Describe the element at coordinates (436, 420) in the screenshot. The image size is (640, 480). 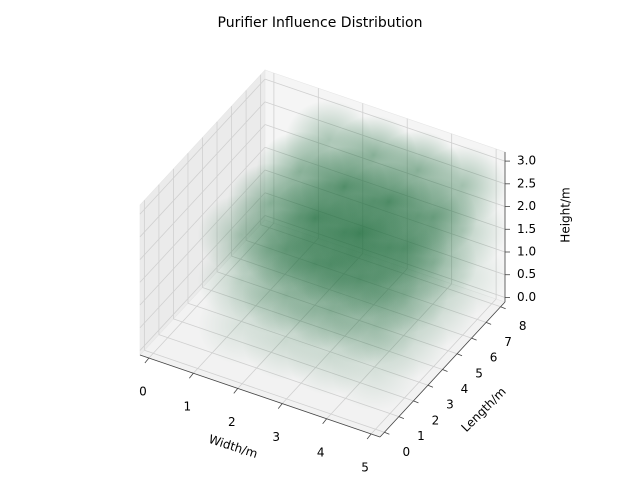
I see `y-tick-label: 2` at that location.